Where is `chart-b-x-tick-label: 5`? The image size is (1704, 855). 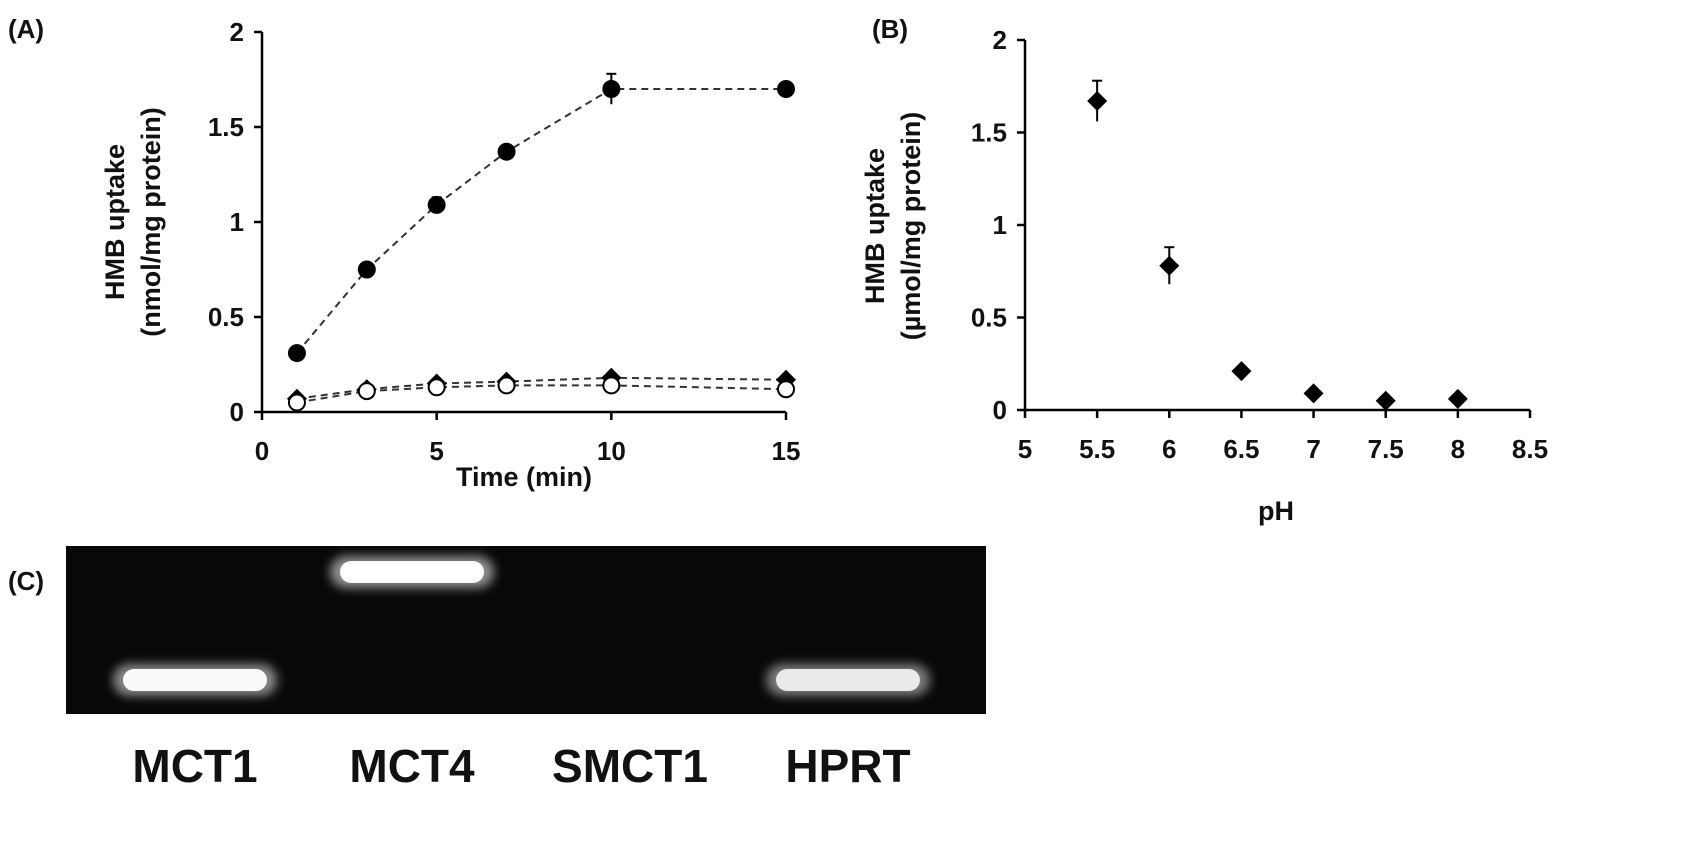
chart-b-x-tick-label: 5 is located at coordinates (1025, 449).